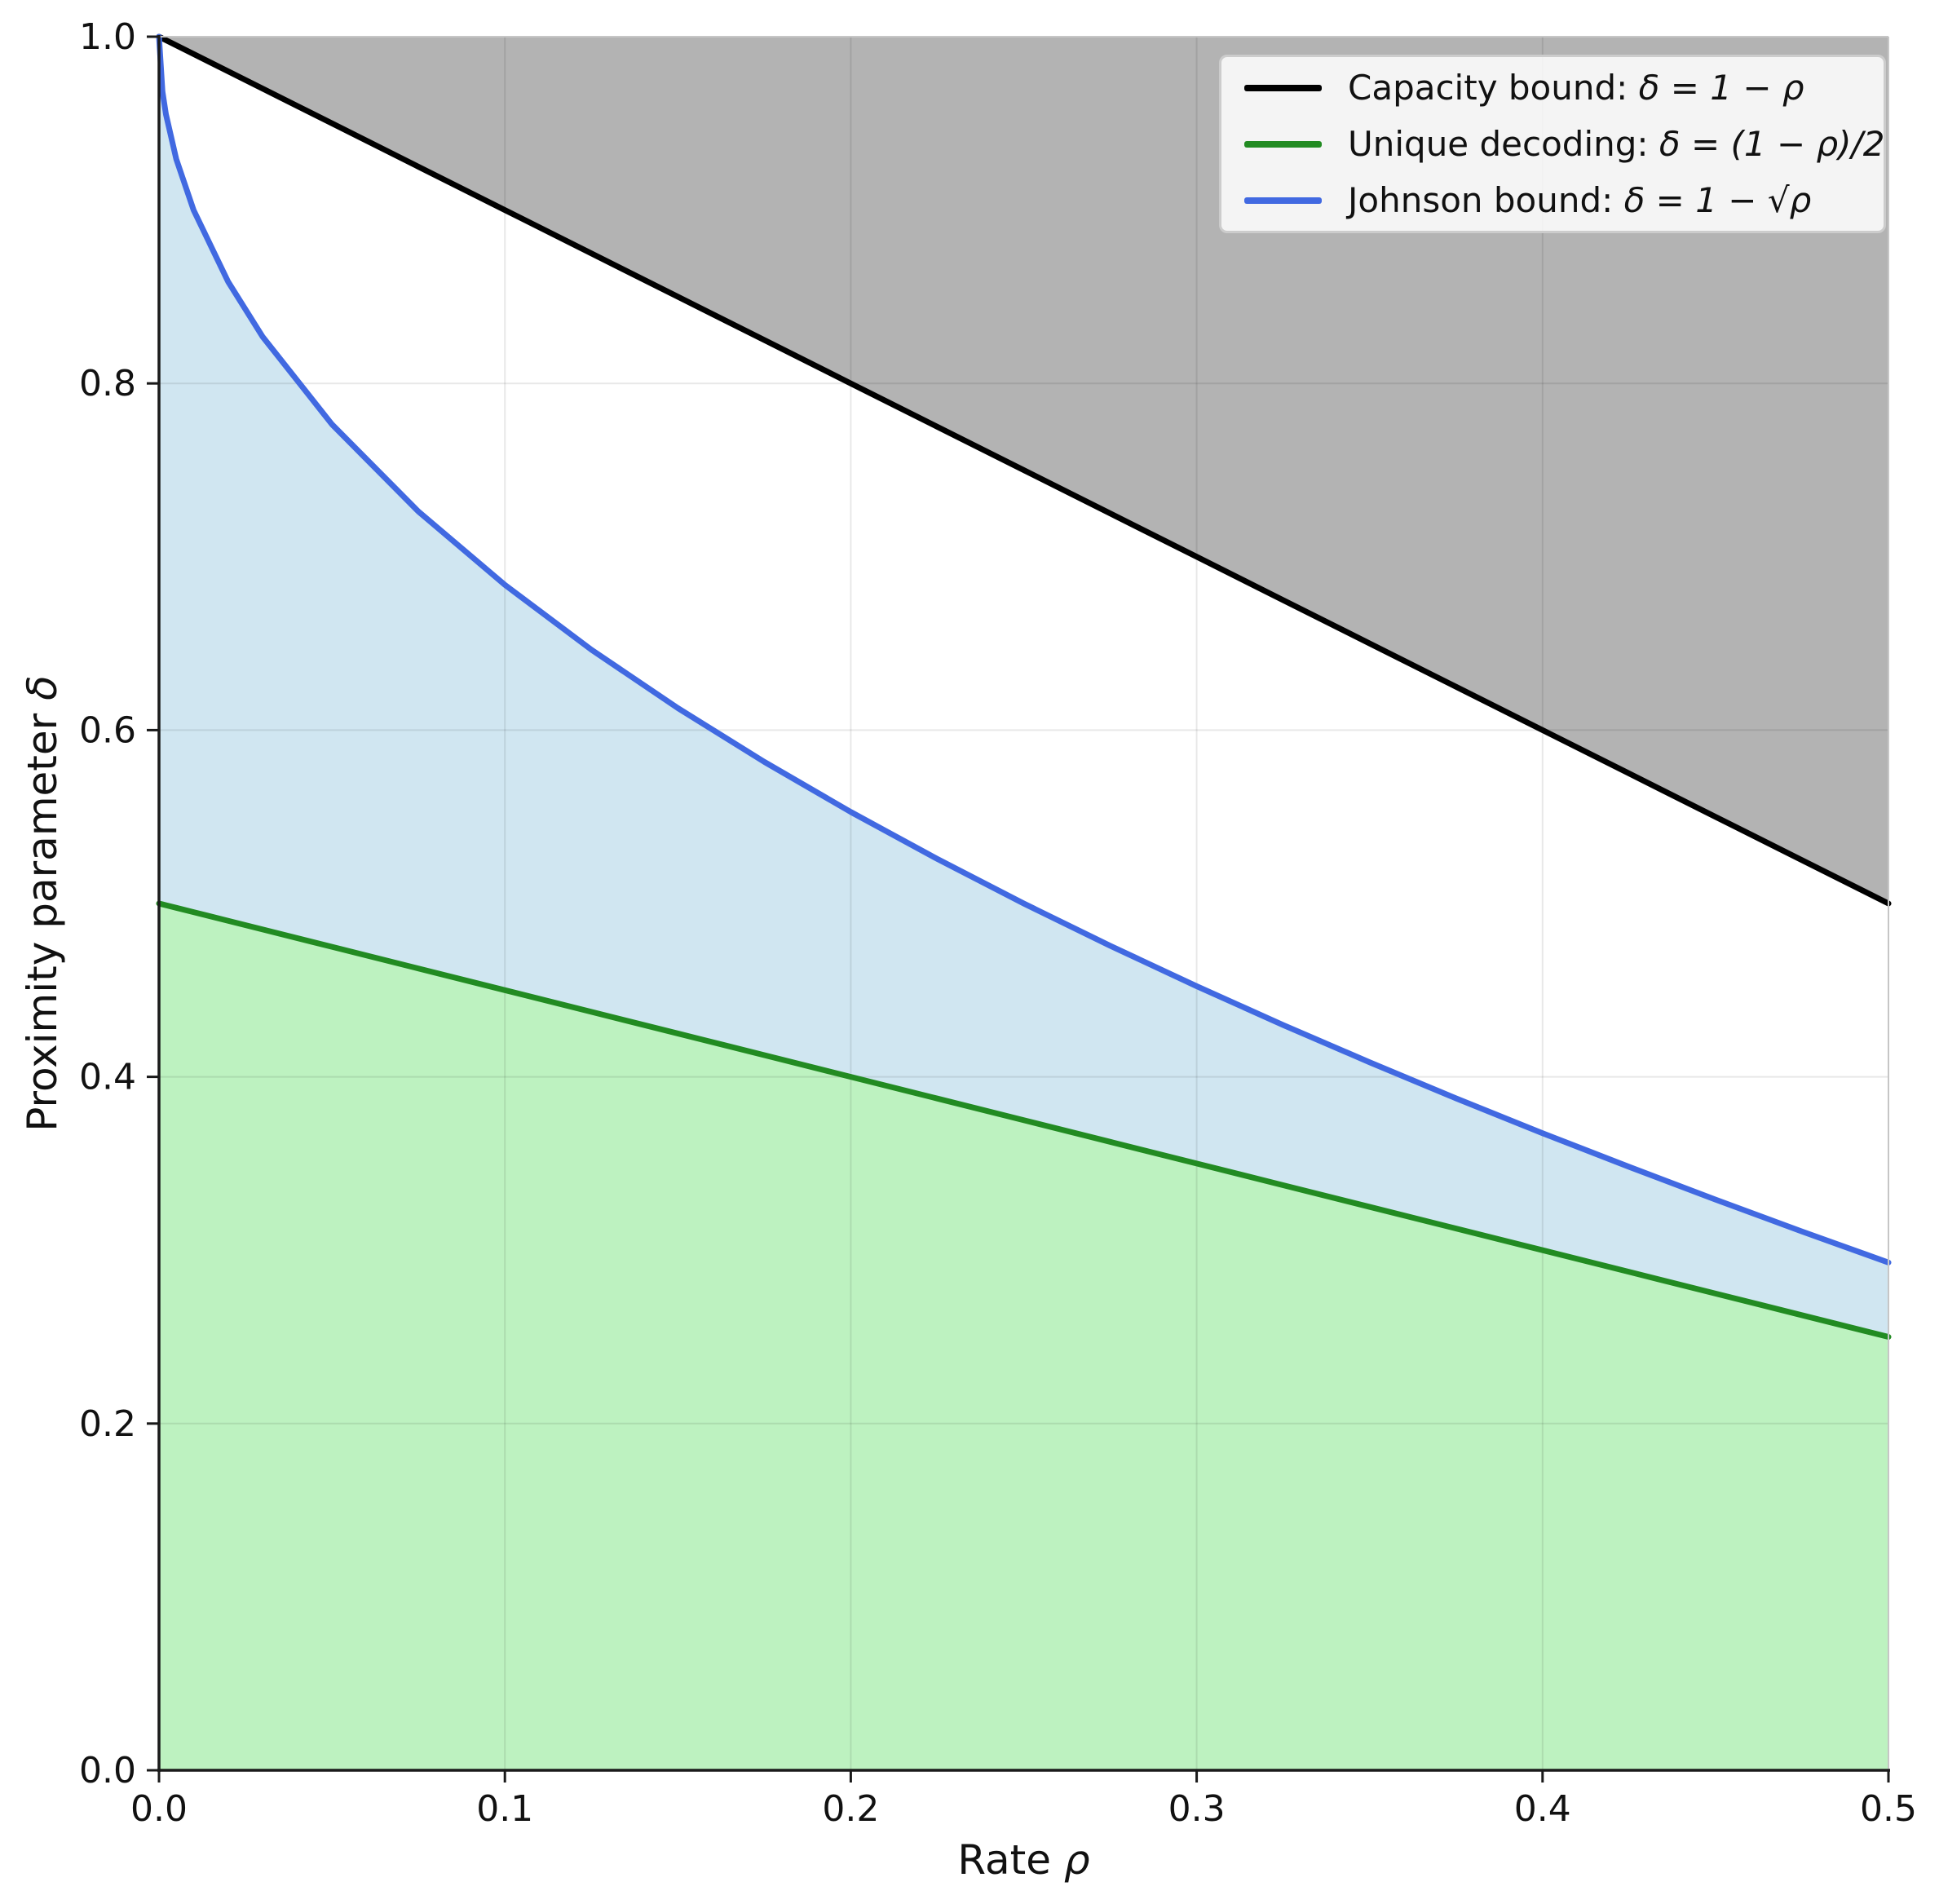  I want to click on legend-item-capacity: Capacity bound: δ = 1 − ρ, so click(1555, 88).